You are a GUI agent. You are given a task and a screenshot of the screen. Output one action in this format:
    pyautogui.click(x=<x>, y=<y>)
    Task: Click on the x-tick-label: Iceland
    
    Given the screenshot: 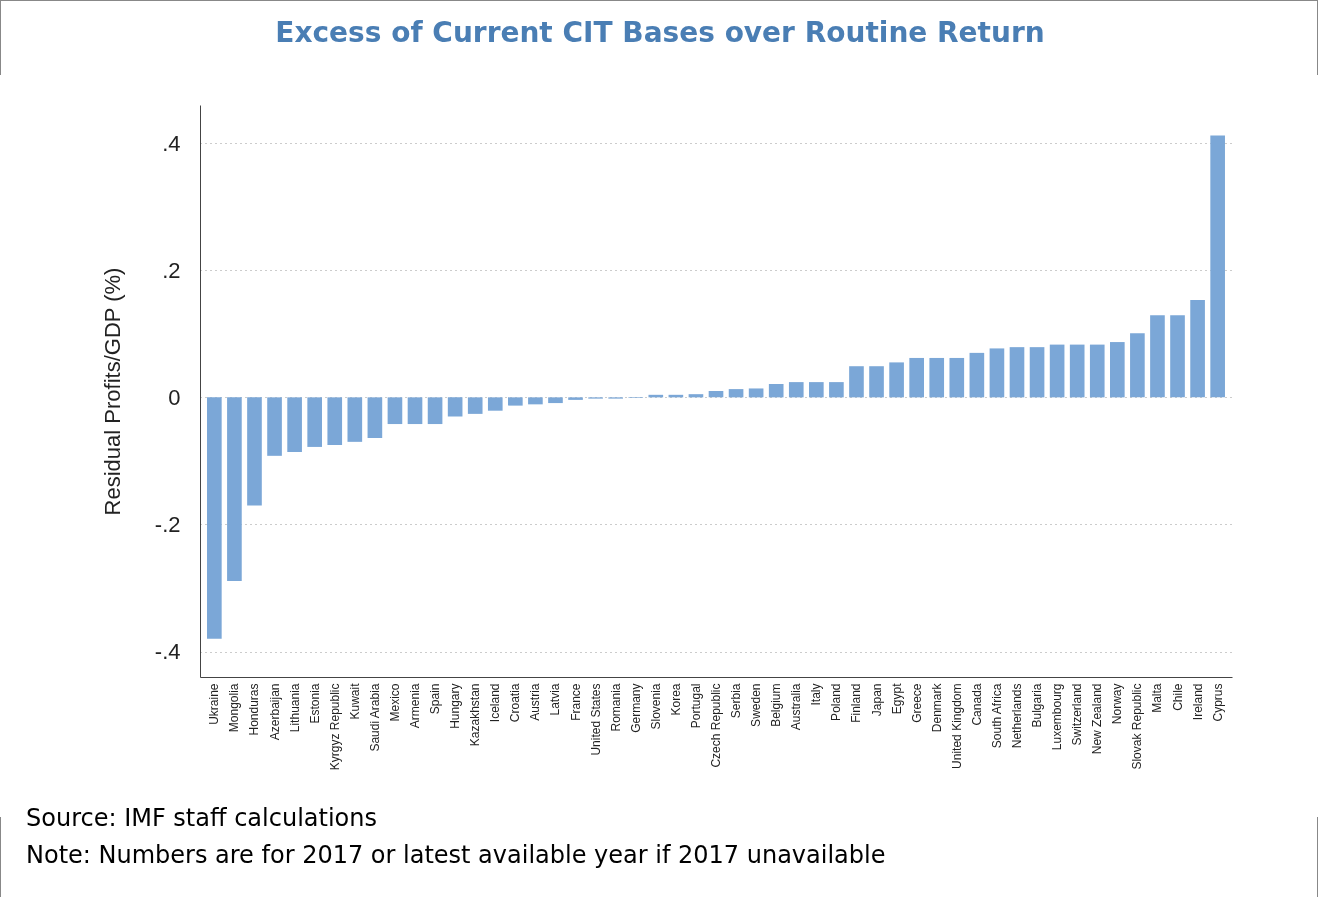 What is the action you would take?
    pyautogui.click(x=495, y=703)
    